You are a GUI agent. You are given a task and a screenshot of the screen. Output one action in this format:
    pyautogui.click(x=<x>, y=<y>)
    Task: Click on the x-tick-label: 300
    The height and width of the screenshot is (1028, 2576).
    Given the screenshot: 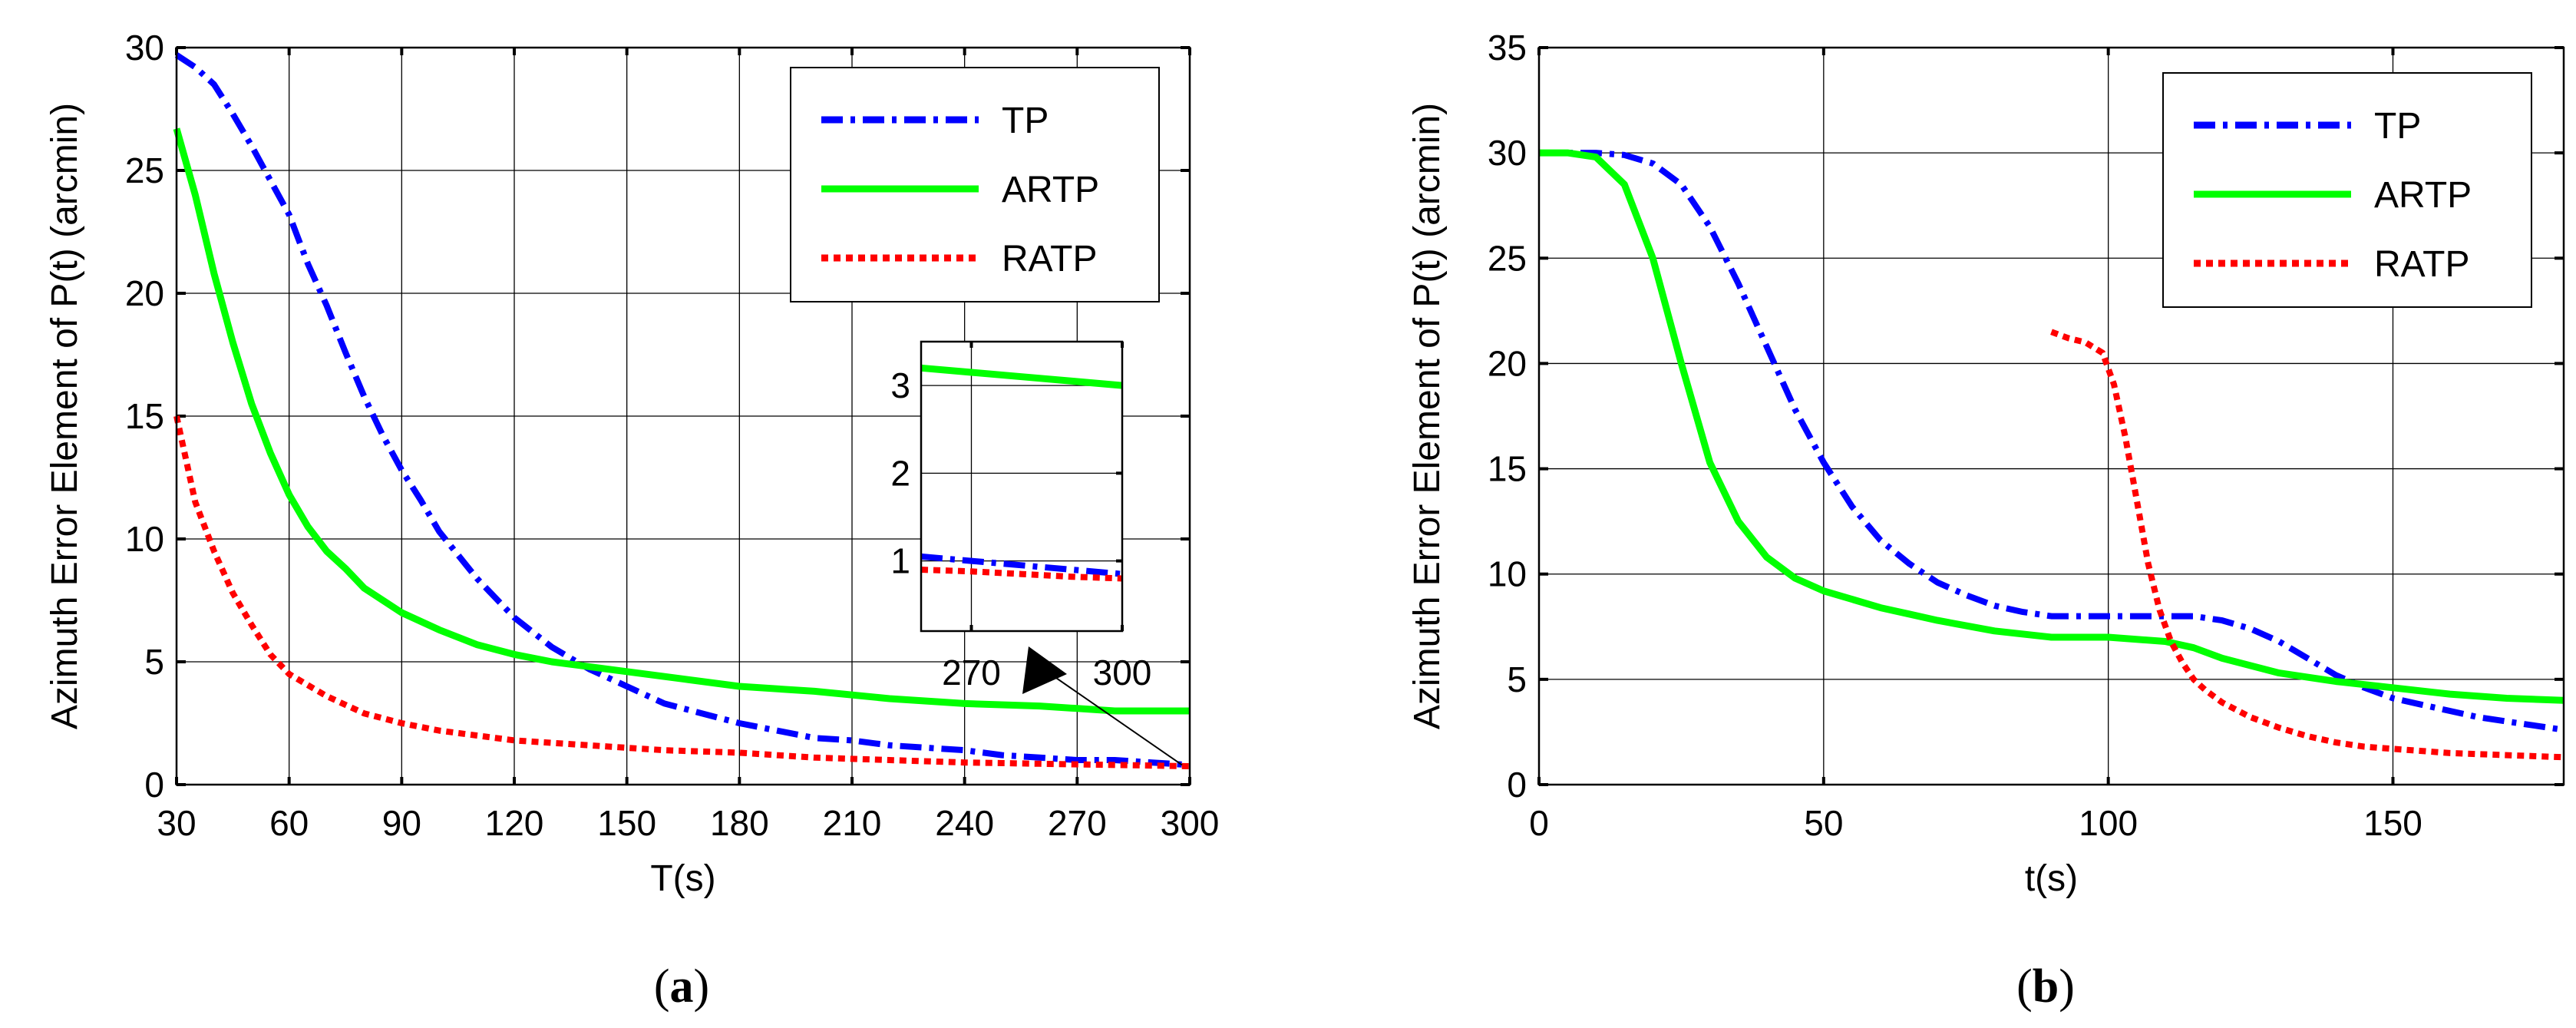 What is the action you would take?
    pyautogui.click(x=1190, y=823)
    